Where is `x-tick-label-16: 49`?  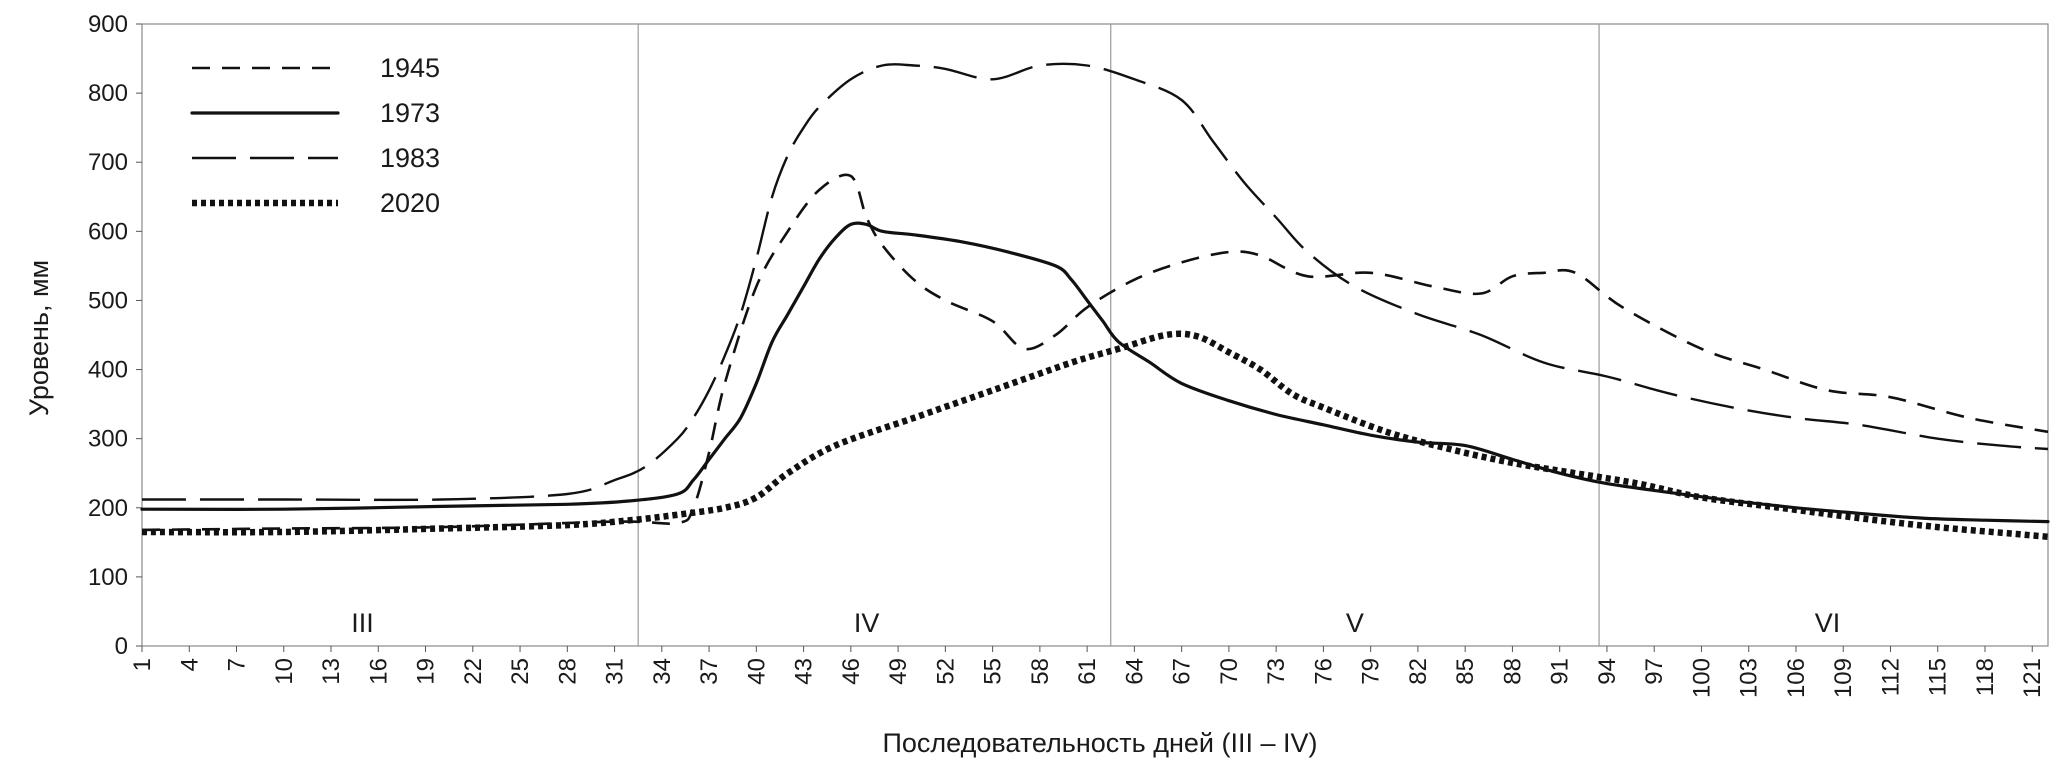
x-tick-label-16: 49 is located at coordinates (898, 671).